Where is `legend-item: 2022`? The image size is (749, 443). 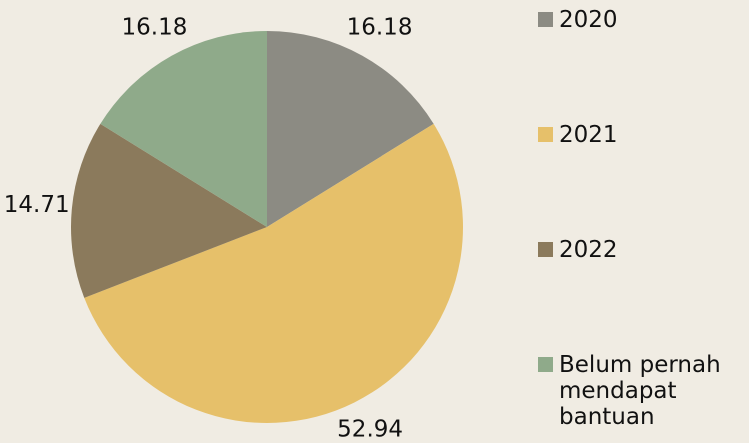
legend-item: 2022 is located at coordinates (640, 250).